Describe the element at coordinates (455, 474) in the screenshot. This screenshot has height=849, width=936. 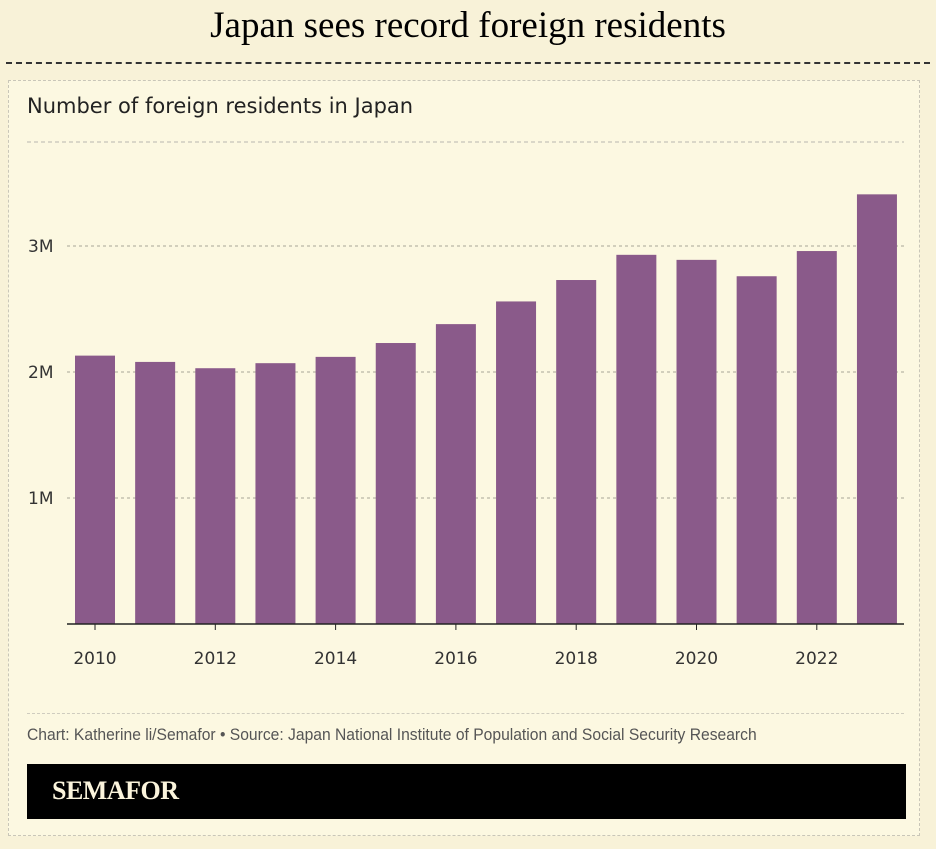
I see `bar-2016` at that location.